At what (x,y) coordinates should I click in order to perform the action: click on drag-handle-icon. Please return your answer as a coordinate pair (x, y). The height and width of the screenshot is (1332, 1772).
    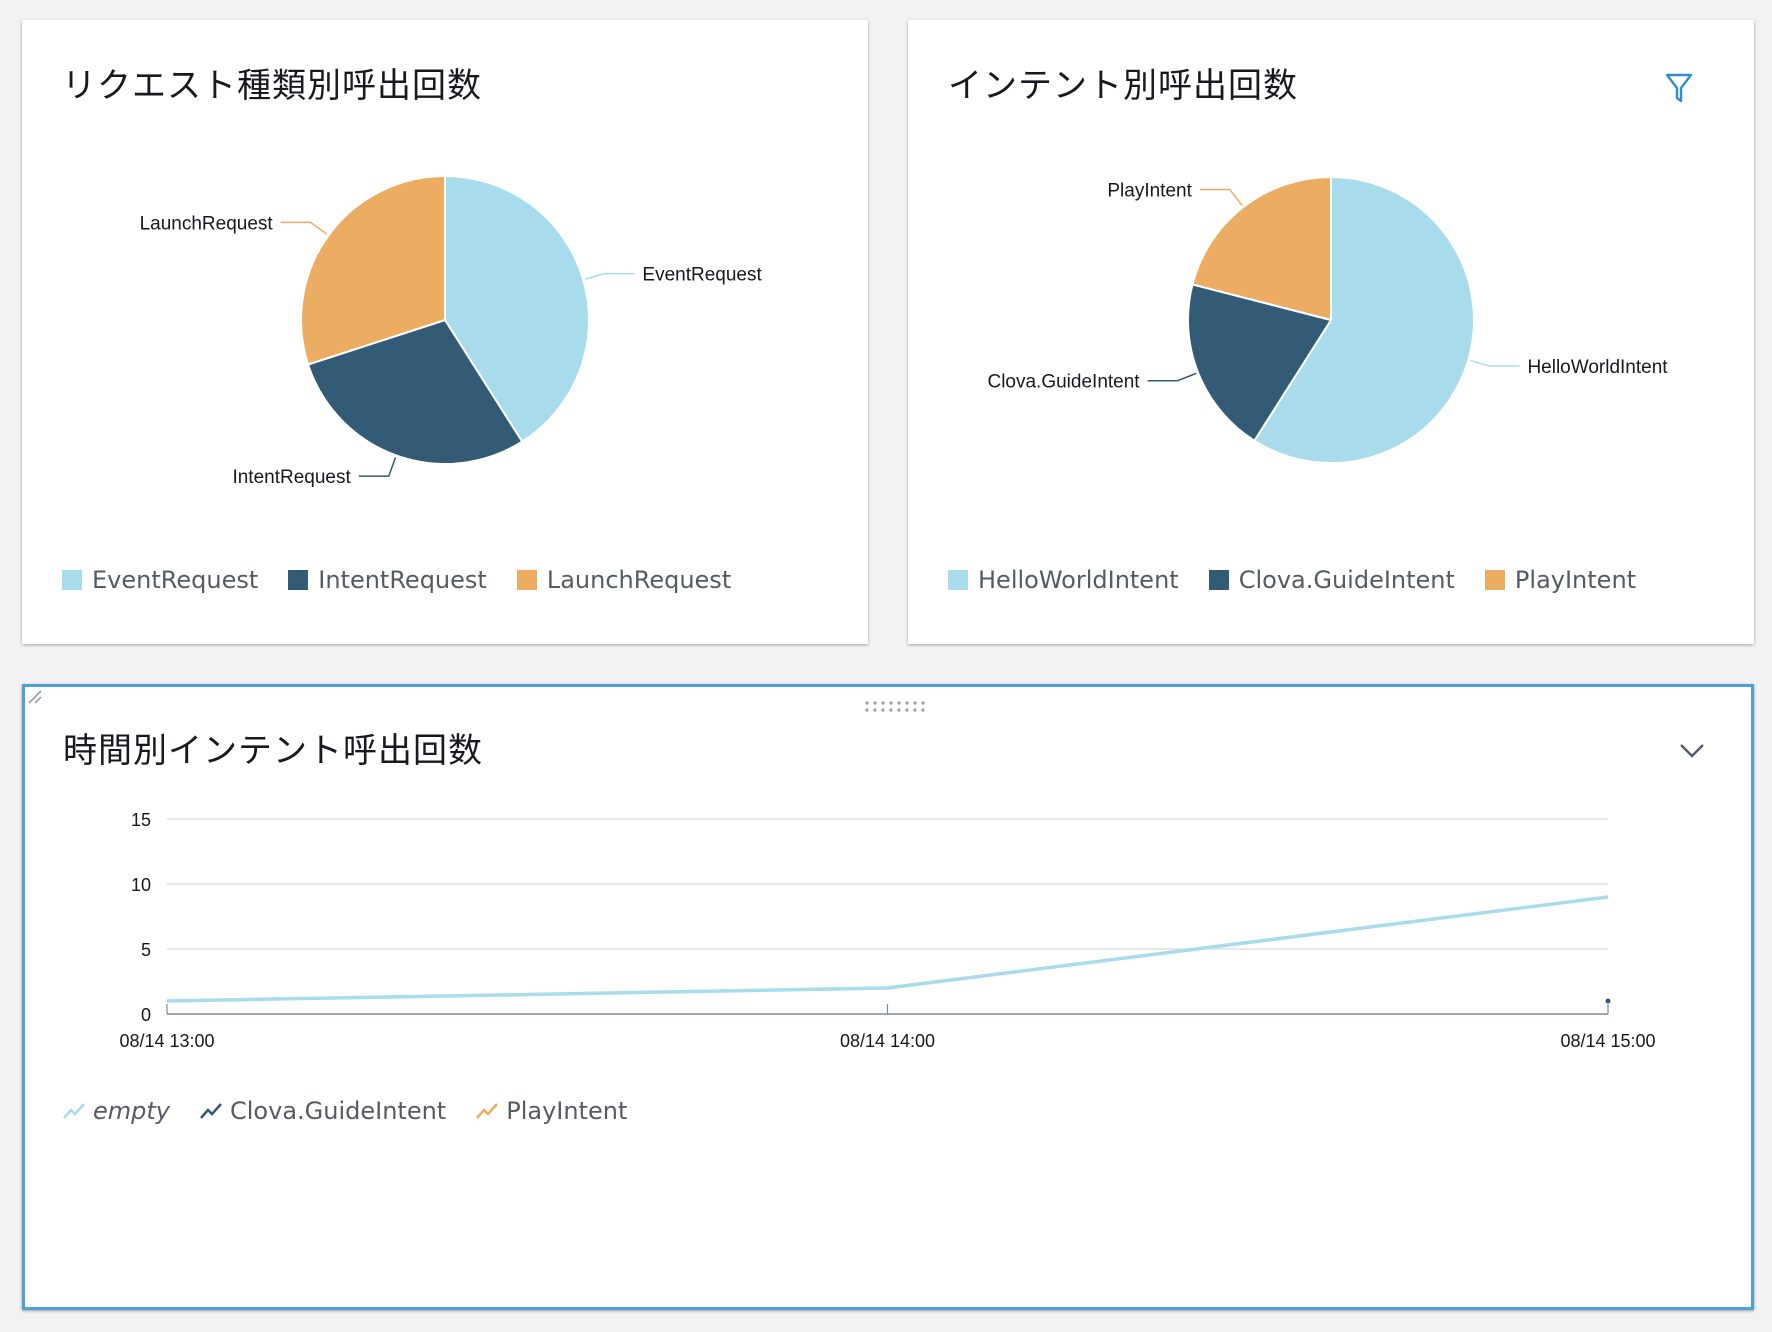
    Looking at the image, I should click on (895, 706).